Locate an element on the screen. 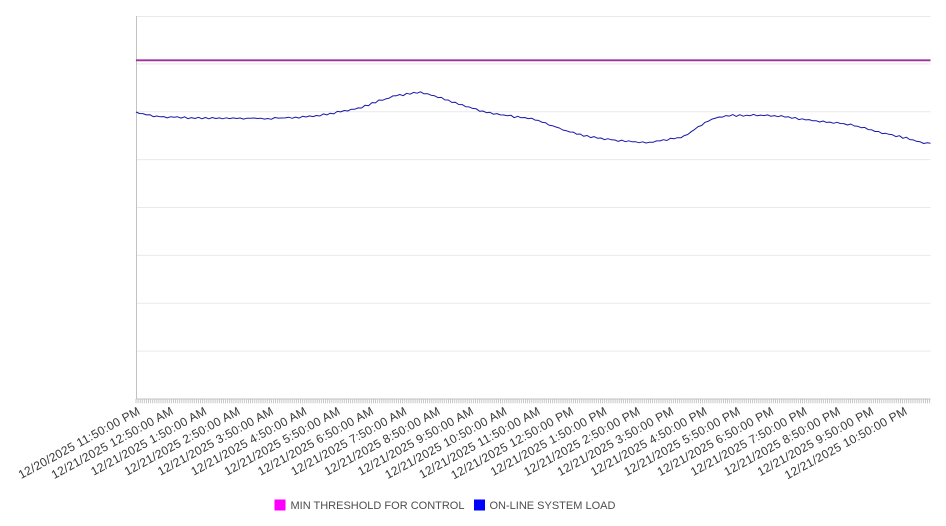  svg-text: MIN THRESHOLD FOR CONTROL is located at coordinates (378, 506).